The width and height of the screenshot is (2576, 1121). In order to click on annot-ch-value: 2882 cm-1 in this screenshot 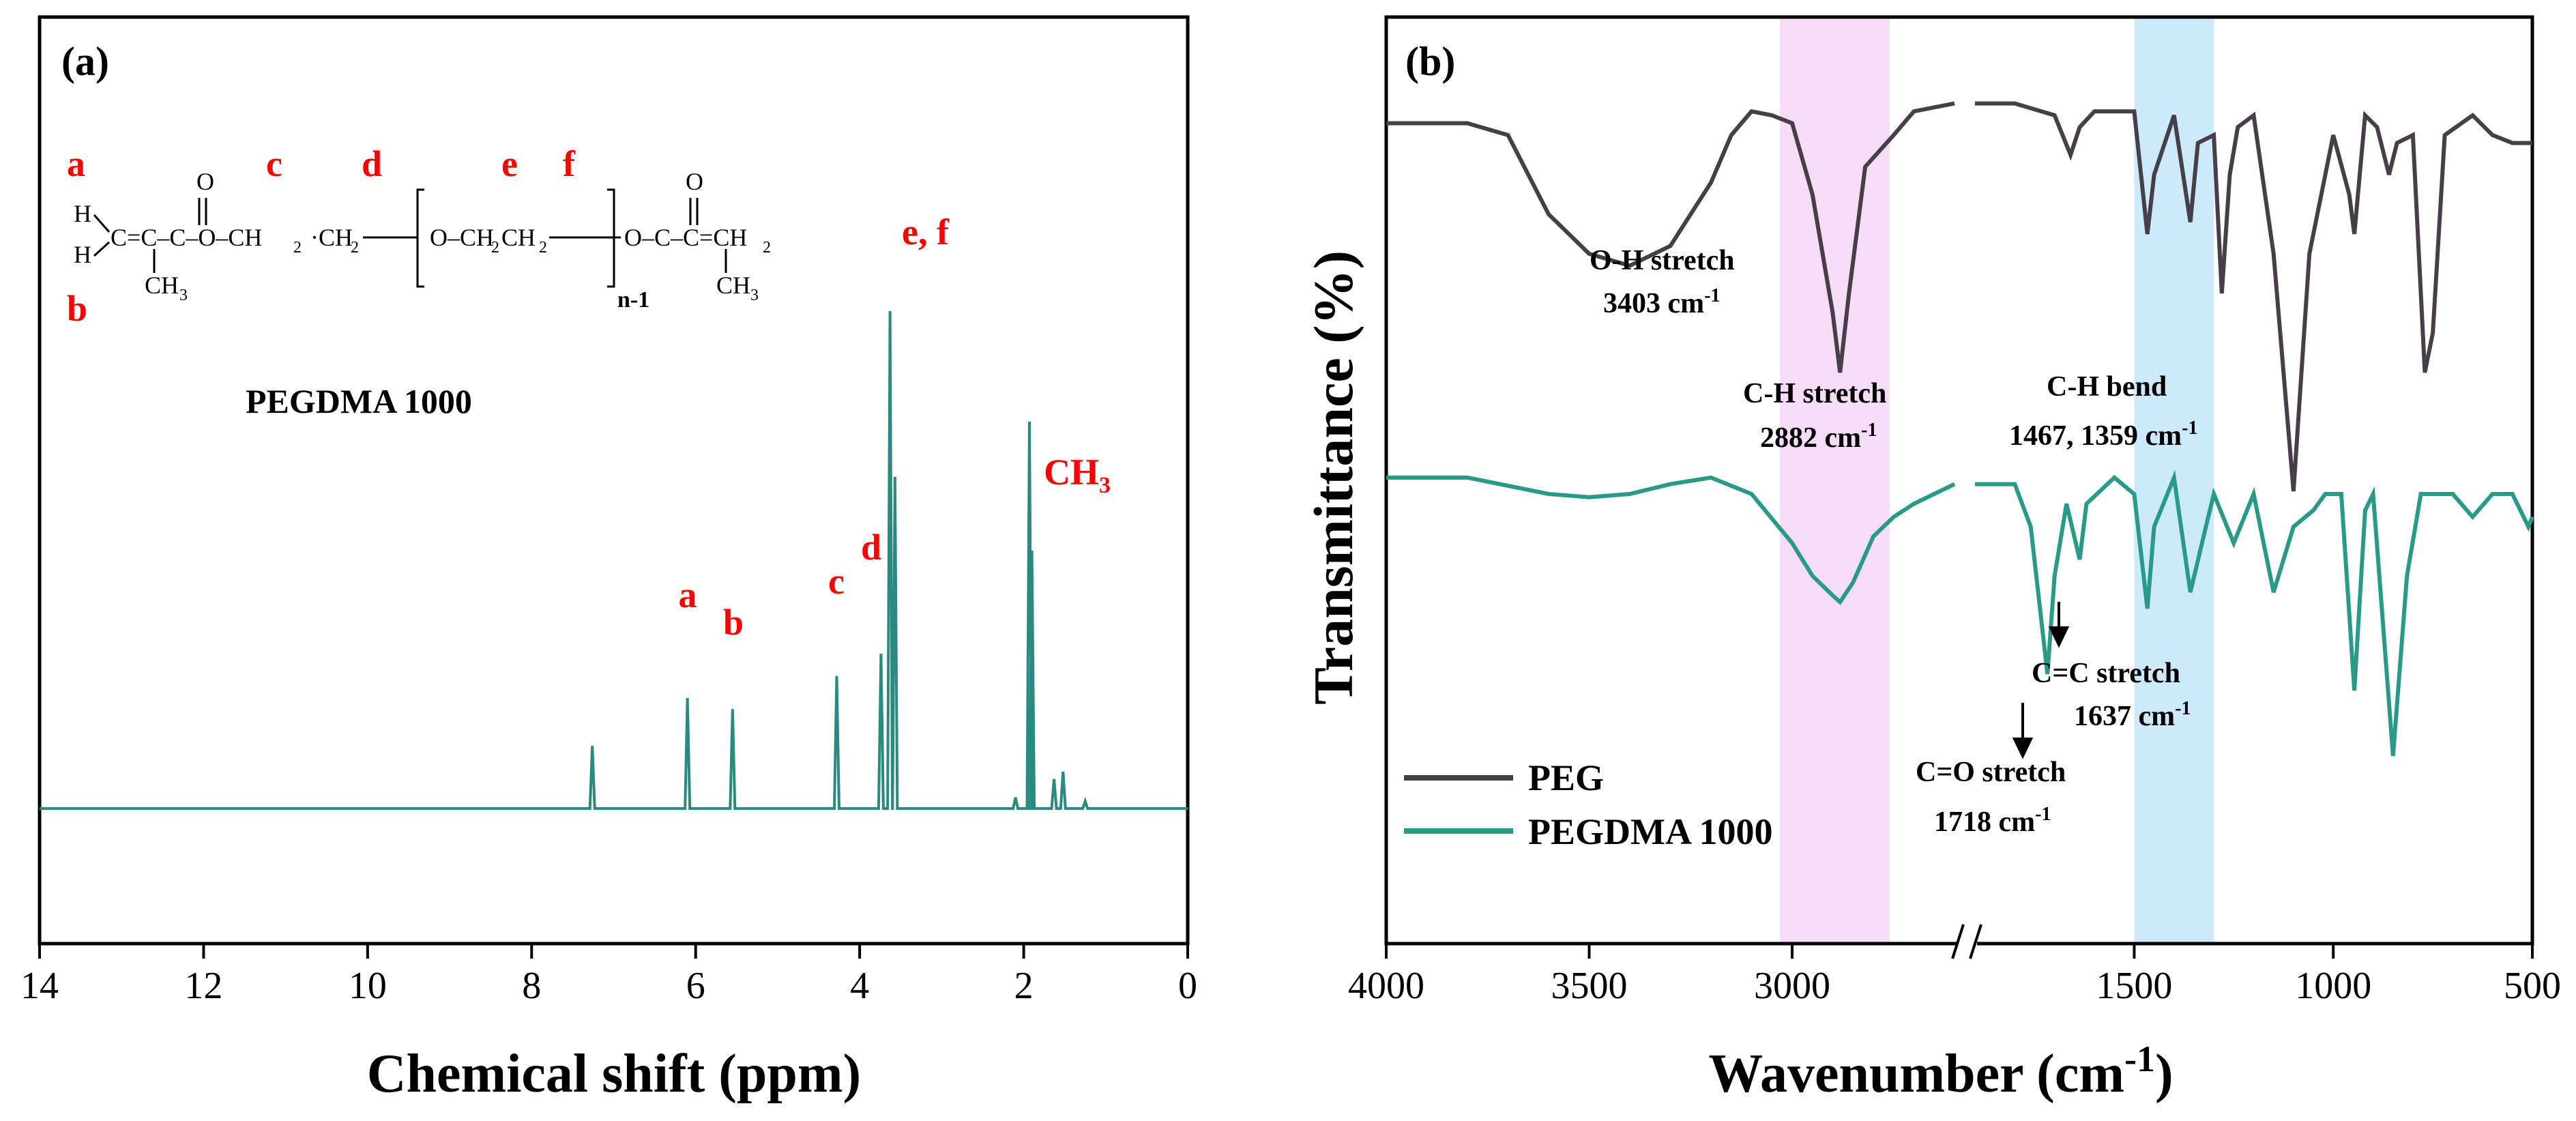, I will do `click(1818, 437)`.